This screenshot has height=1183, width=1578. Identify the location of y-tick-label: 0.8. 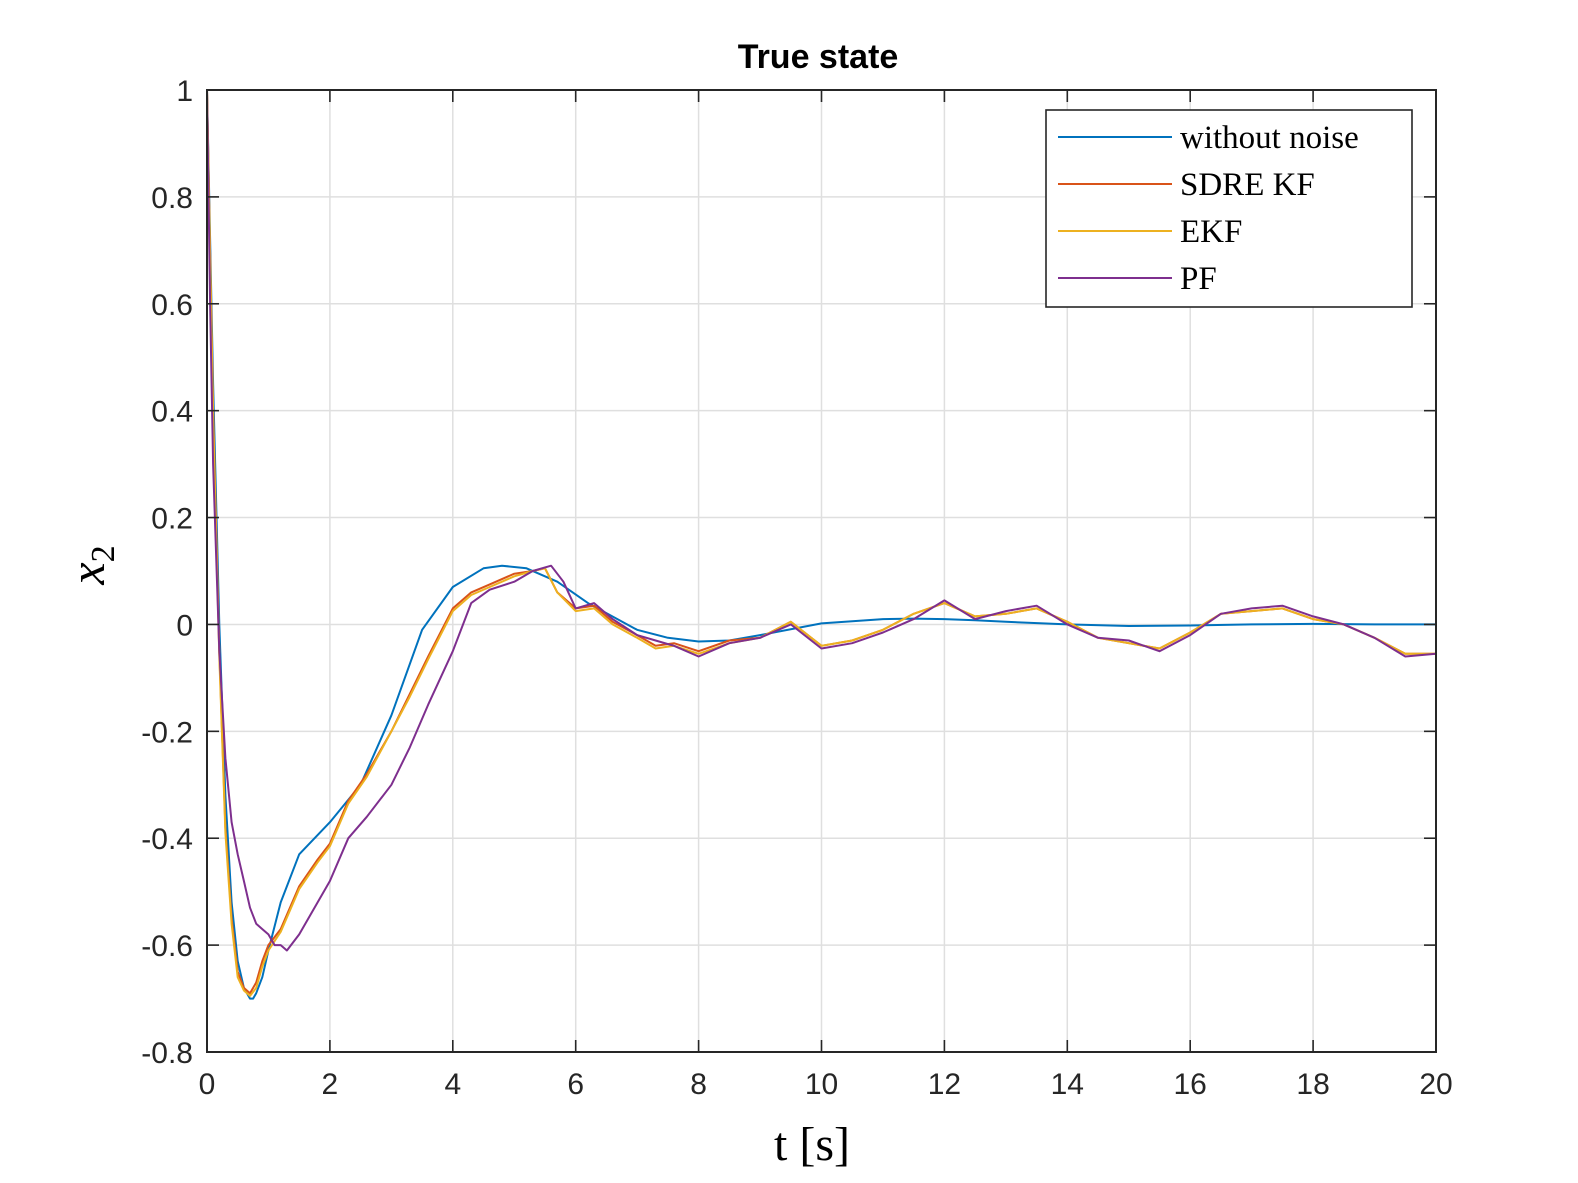
(172, 198).